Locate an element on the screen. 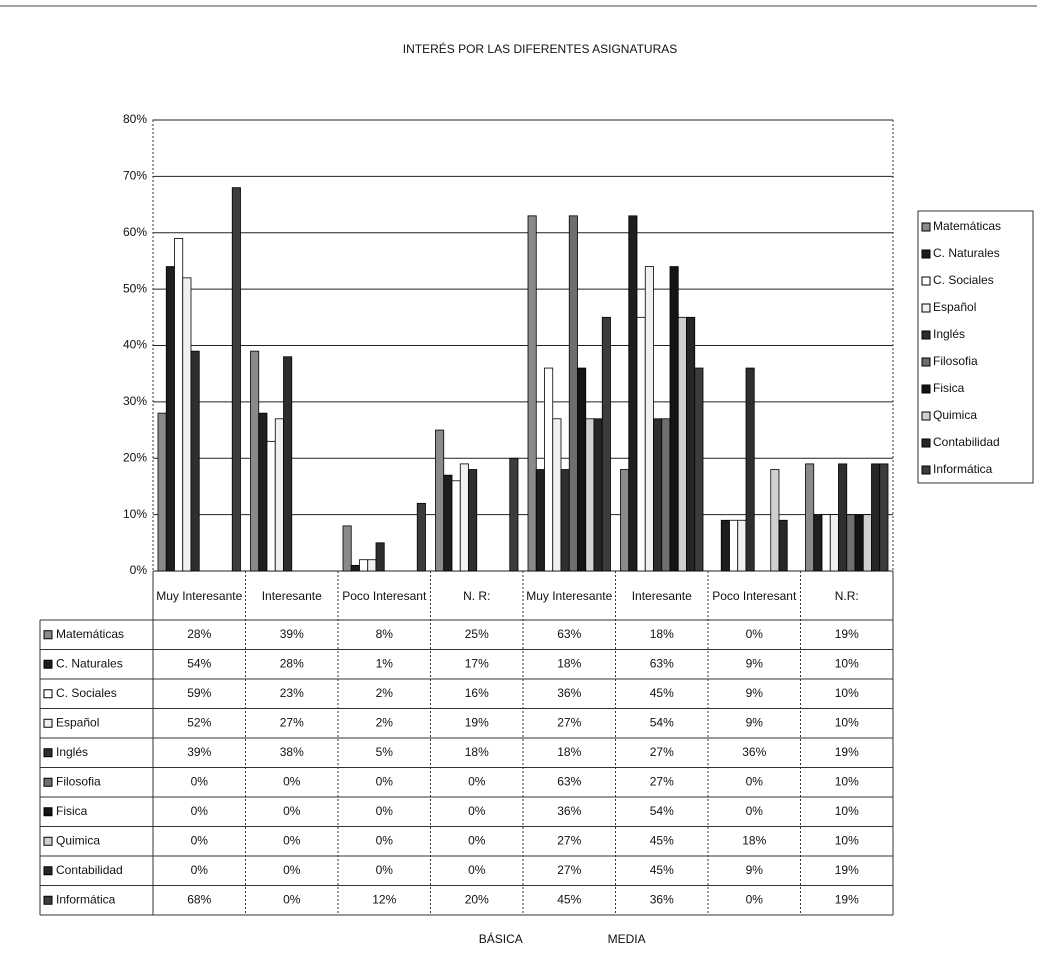  category-cell: Poco Interesant is located at coordinates (384, 595).